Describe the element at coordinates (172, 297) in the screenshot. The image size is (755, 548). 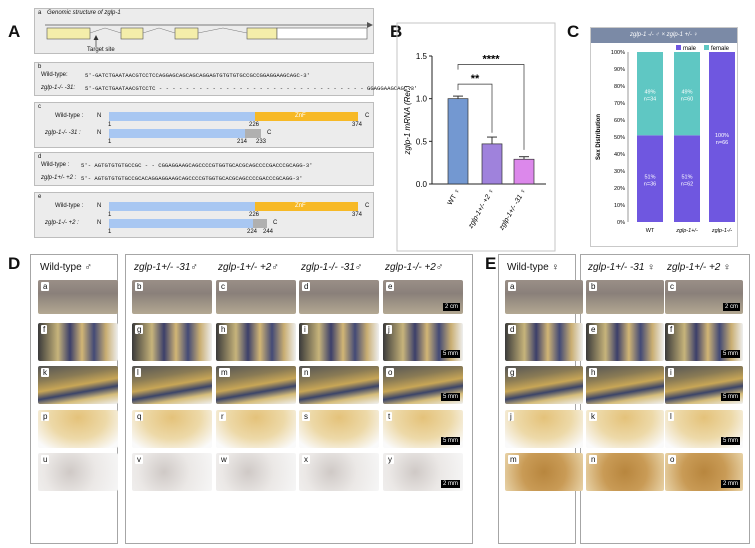
I see `specimen-photo: b` at that location.